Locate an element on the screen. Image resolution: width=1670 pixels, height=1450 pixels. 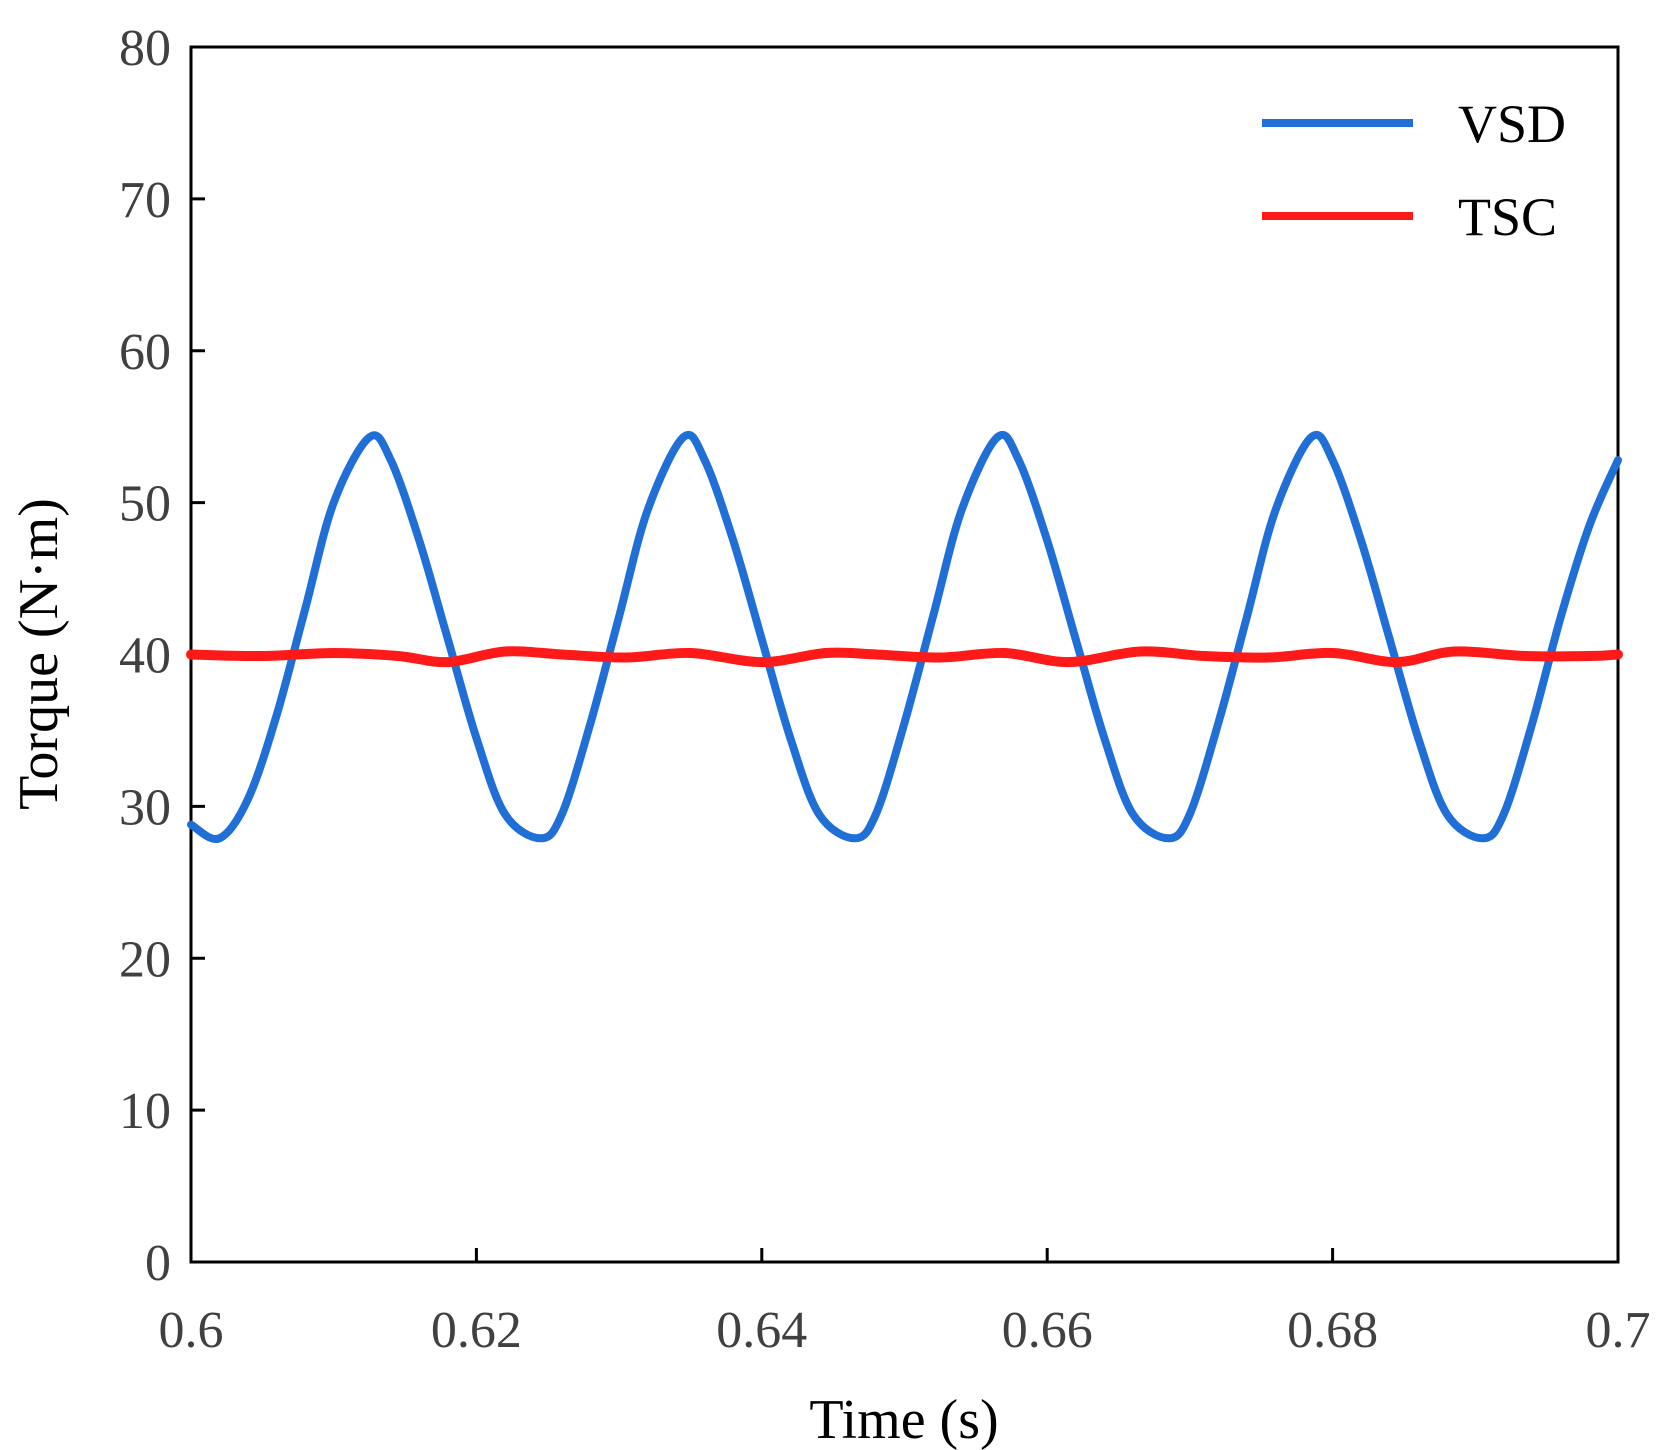
y-tick-label: 80 is located at coordinates (145, 48).